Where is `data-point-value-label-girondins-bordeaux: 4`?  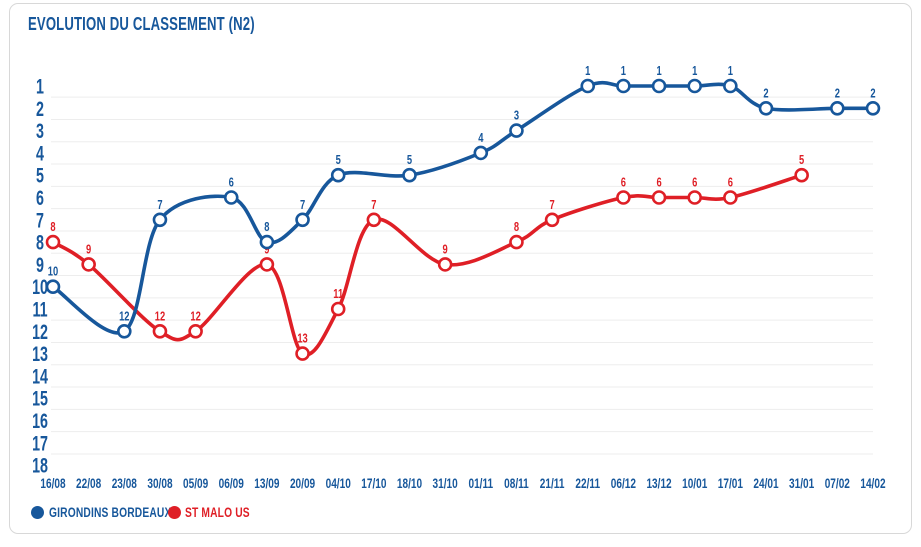
data-point-value-label-girondins-bordeaux: 4 is located at coordinates (481, 139).